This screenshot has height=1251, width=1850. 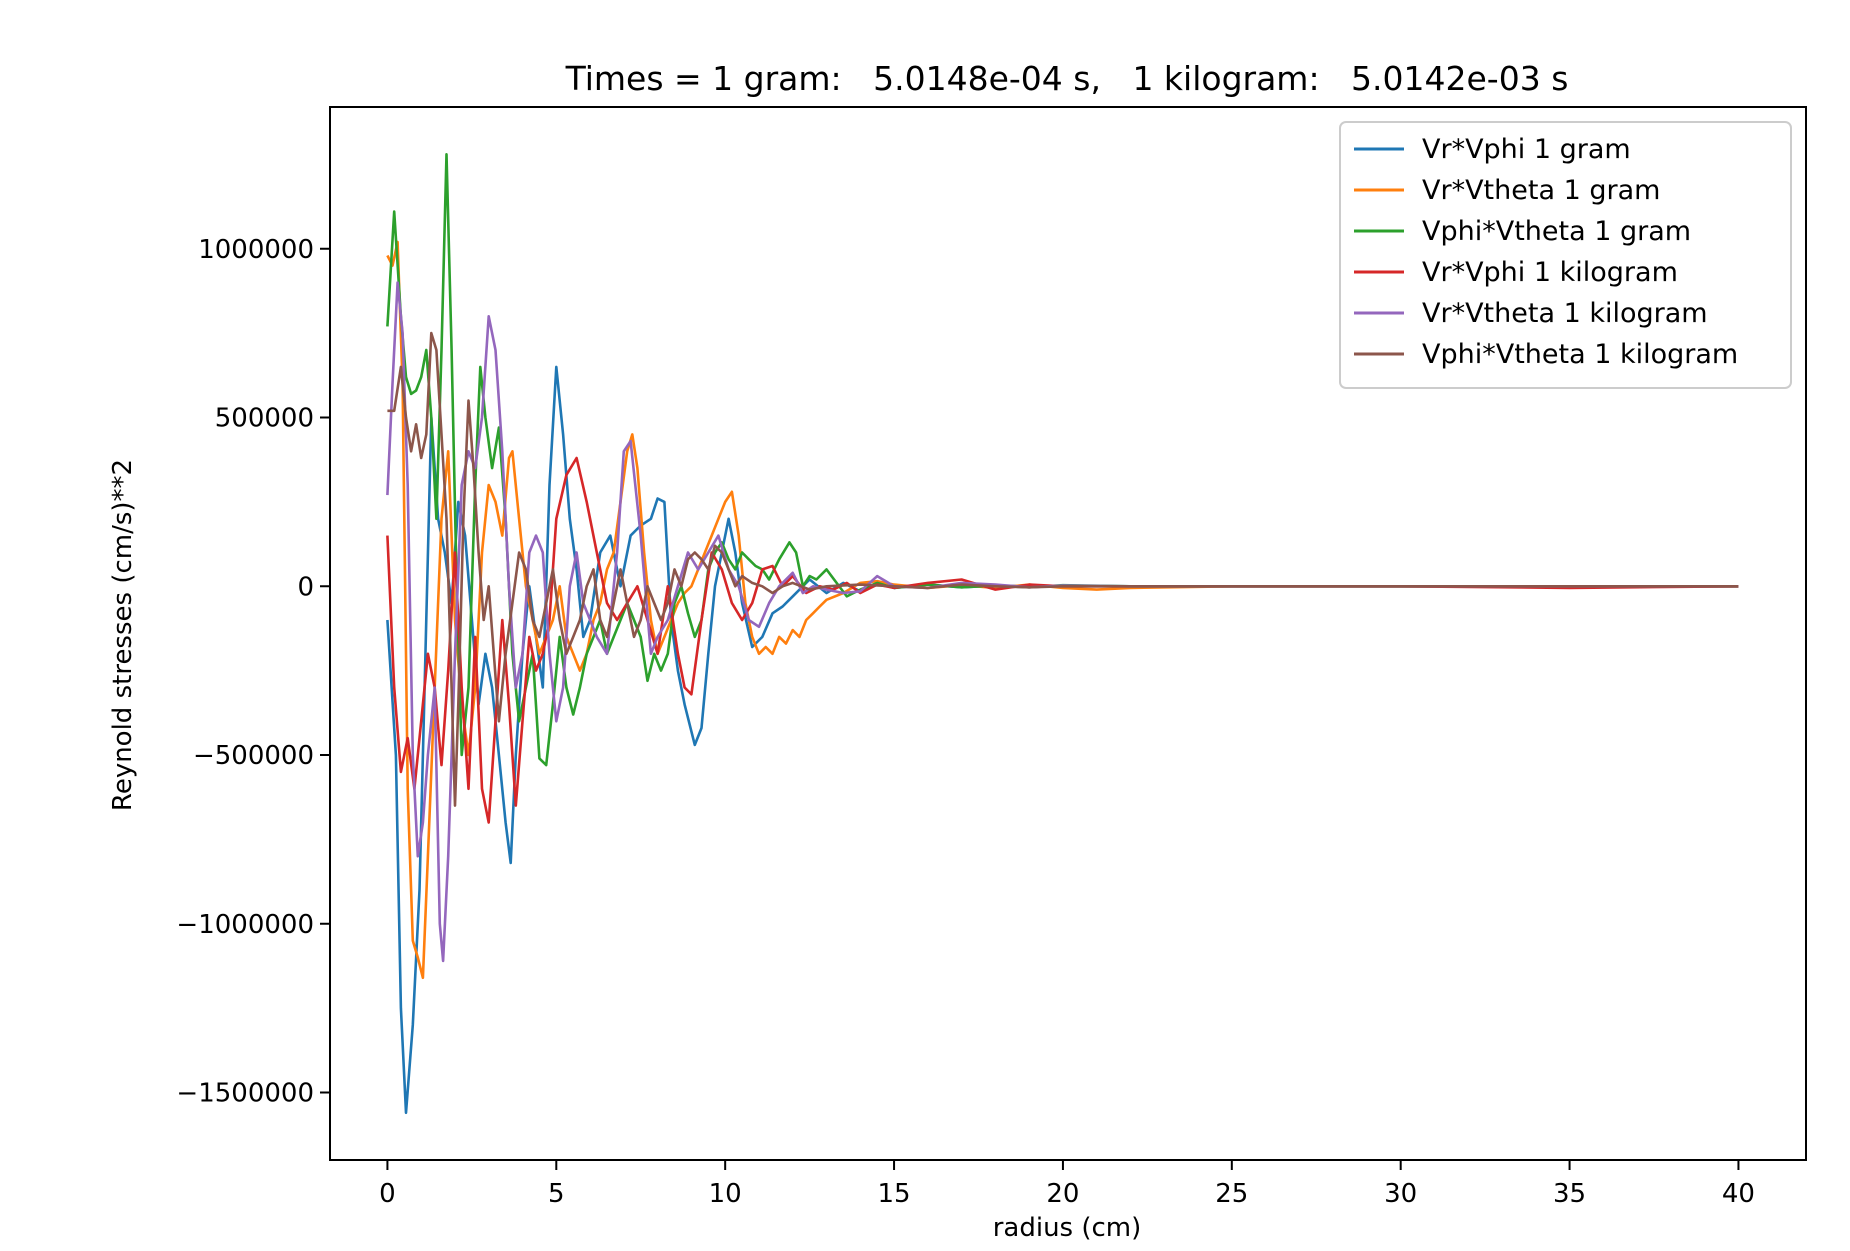 I want to click on y-tick-label: 0, so click(x=305, y=587).